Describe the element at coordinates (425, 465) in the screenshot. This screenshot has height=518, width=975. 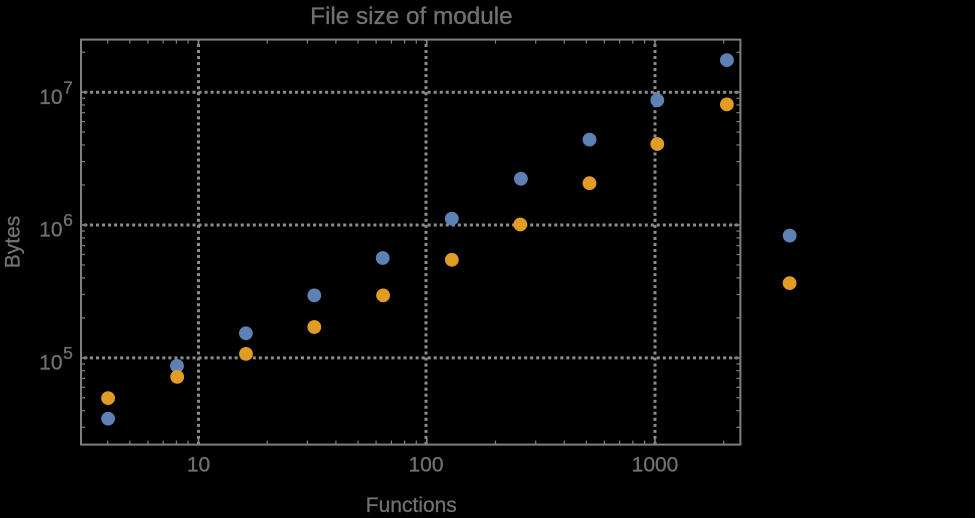
I see `svg-text: 100` at that location.